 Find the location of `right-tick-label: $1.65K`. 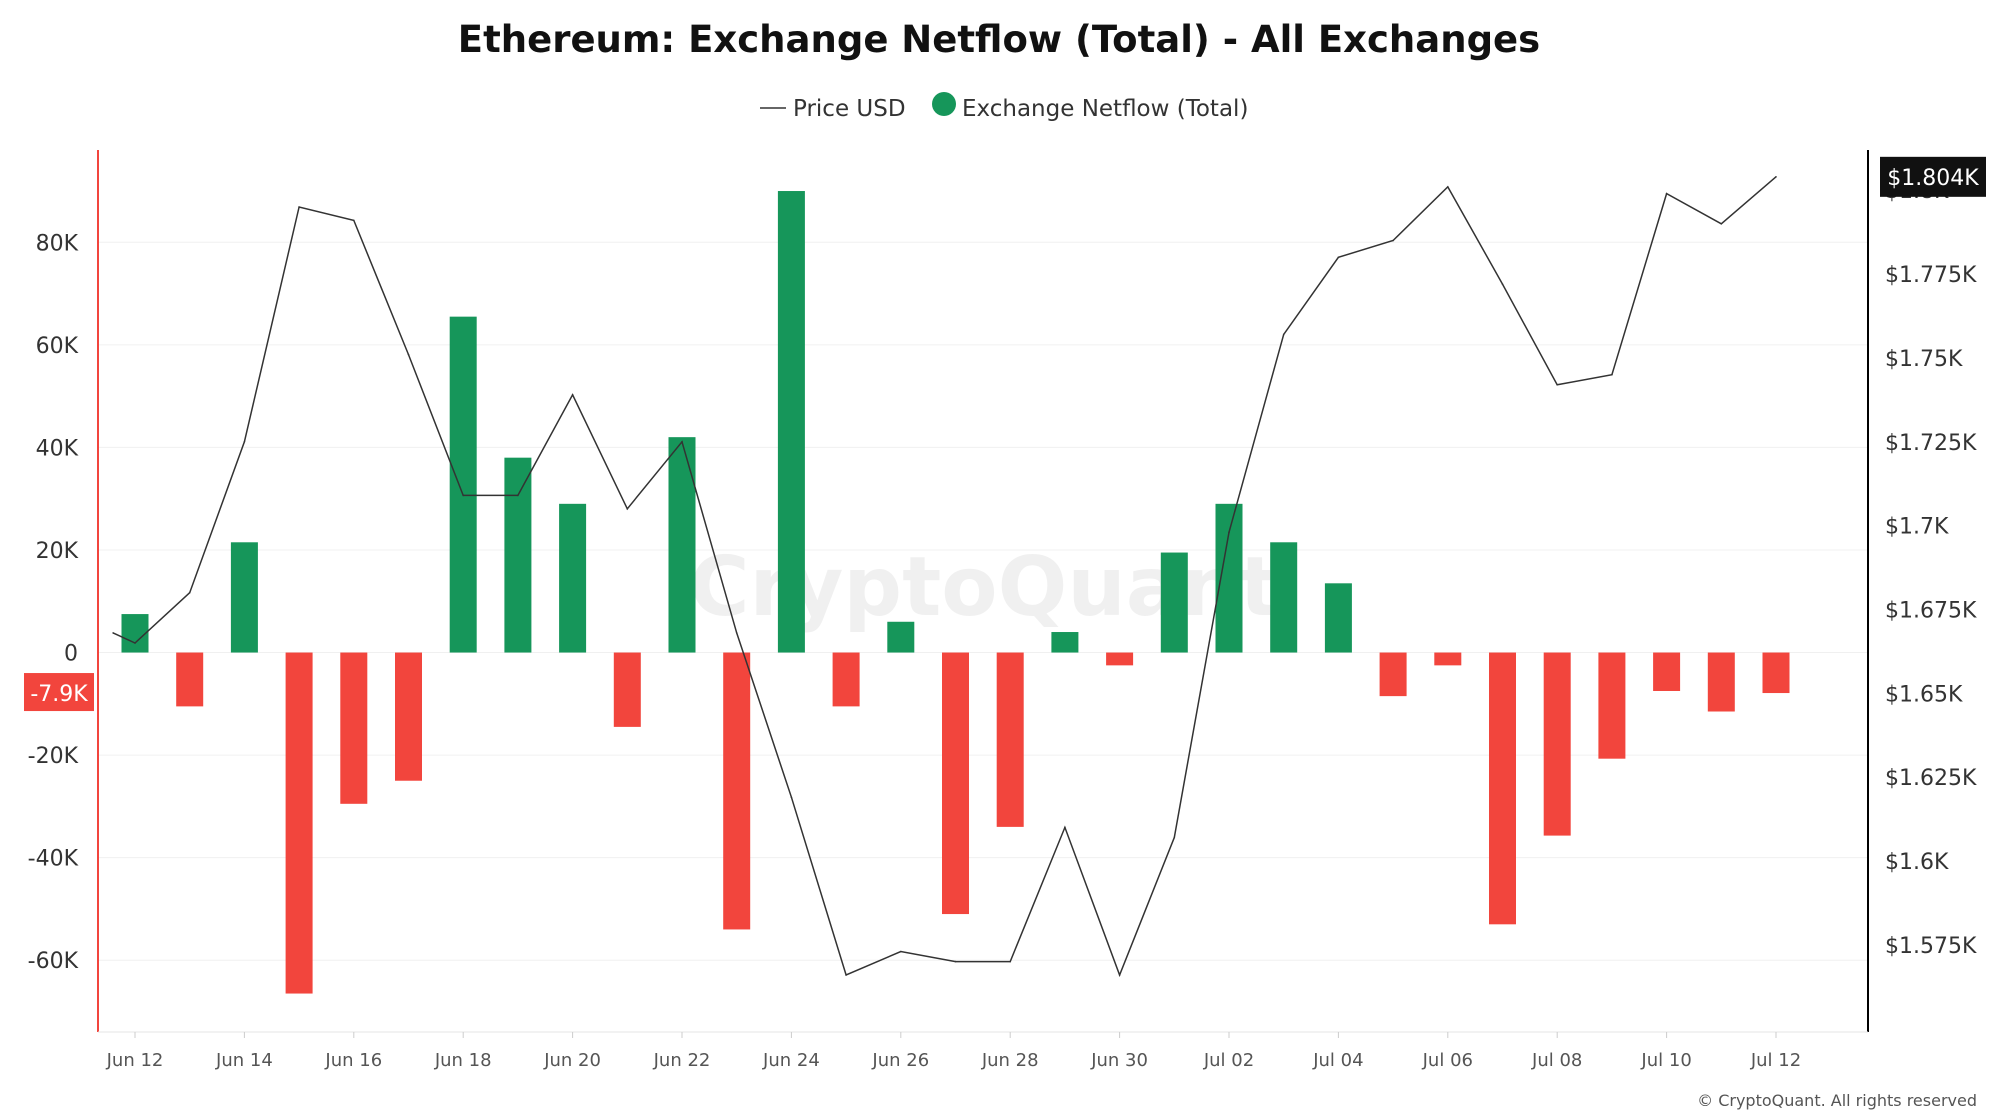

right-tick-label: $1.65K is located at coordinates (1924, 694).